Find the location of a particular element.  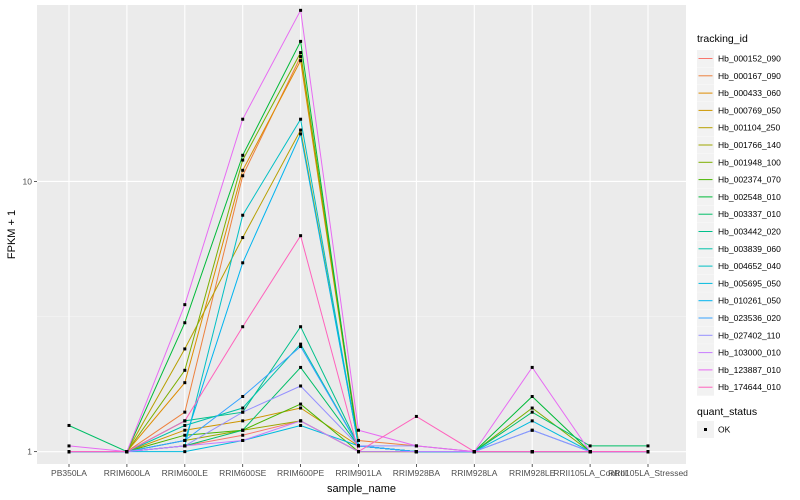

x-tick-label: RRIM600LA is located at coordinates (127, 473).